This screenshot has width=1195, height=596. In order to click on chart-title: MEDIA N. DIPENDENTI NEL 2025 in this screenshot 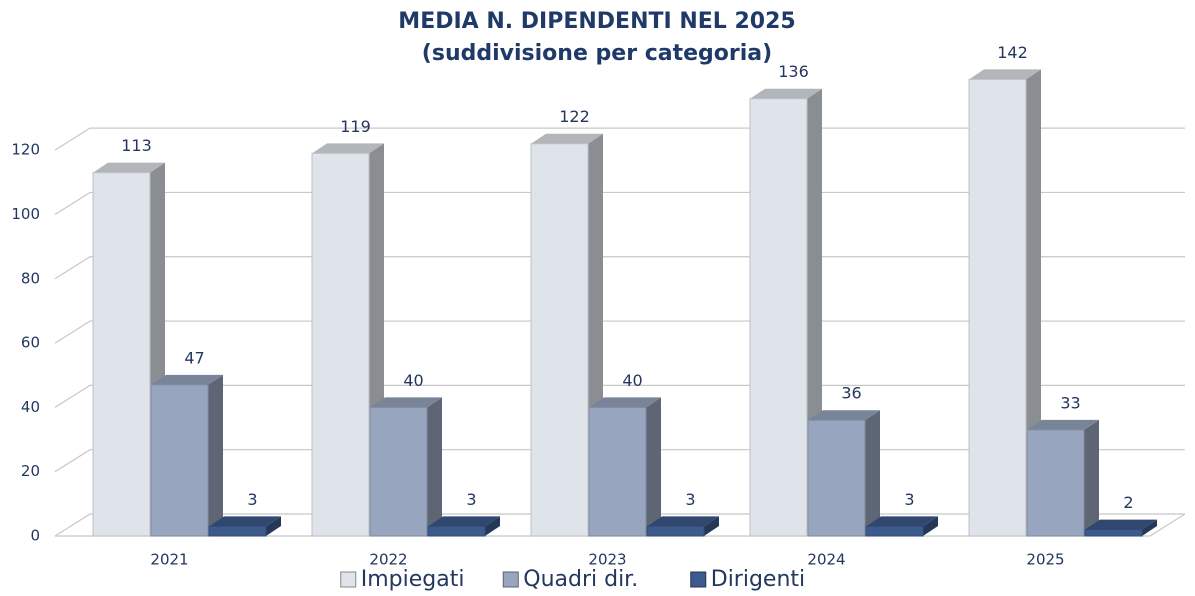, I will do `click(596, 21)`.